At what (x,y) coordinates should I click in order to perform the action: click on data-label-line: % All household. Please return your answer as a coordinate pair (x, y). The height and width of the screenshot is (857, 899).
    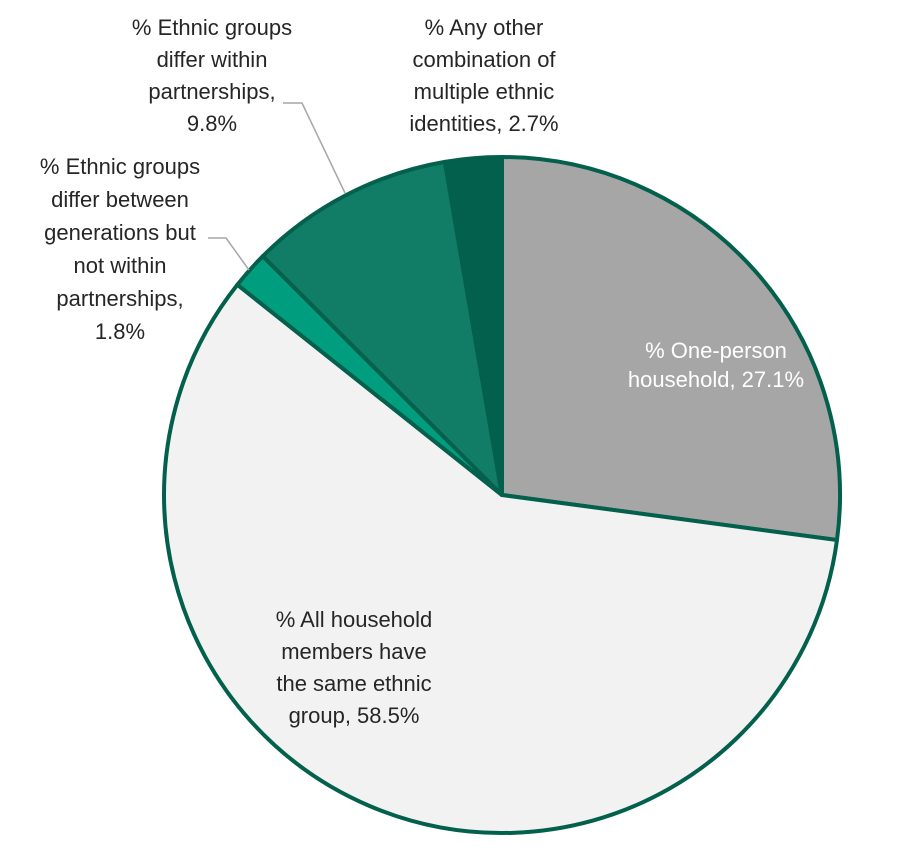
    Looking at the image, I should click on (354, 619).